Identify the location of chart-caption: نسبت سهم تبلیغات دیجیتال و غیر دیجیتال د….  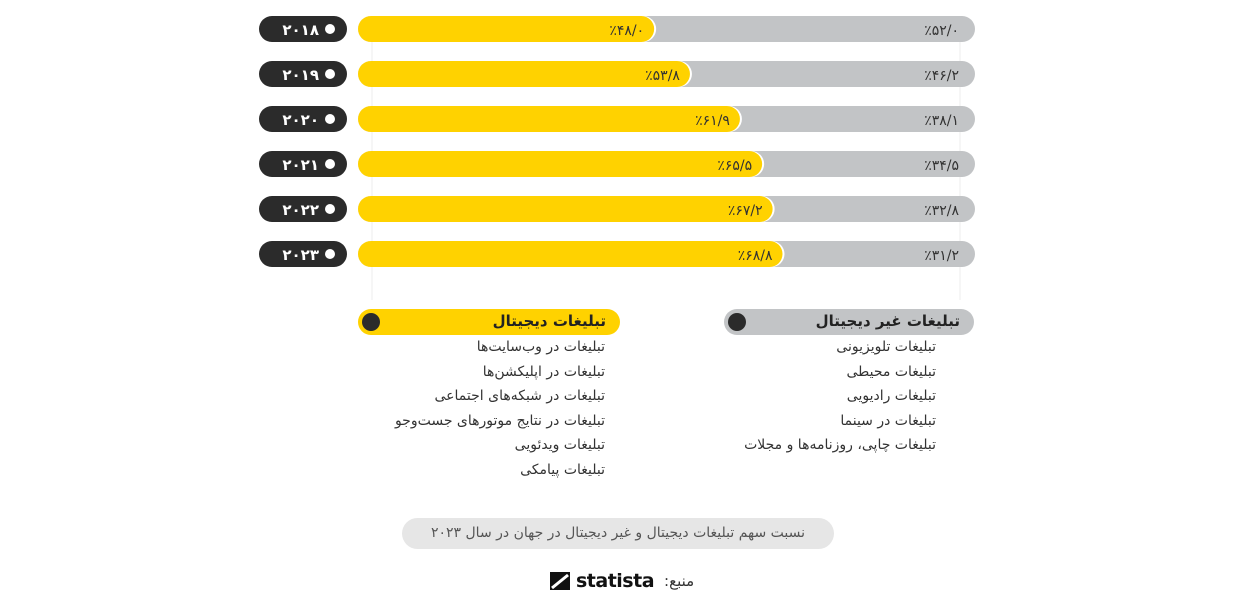
(618, 533).